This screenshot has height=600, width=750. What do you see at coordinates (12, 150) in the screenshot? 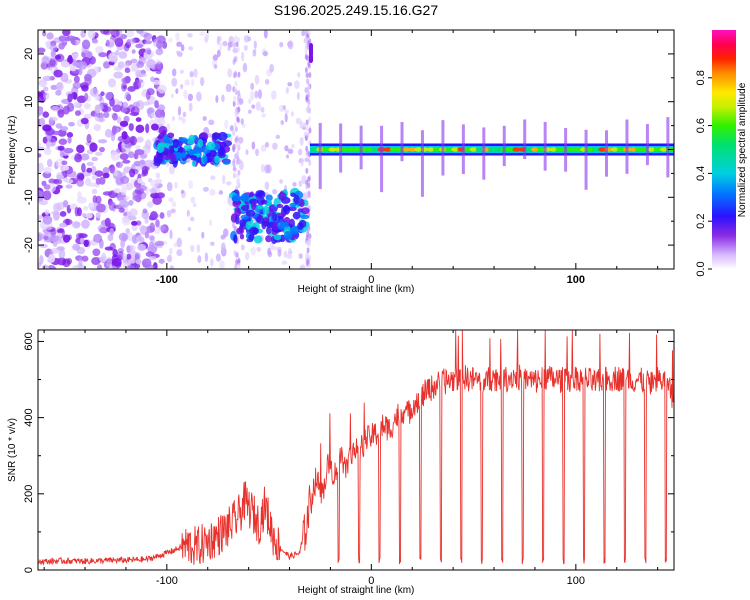
I see `spectrogram-y-axis-label: Frequency (Hz)` at bounding box center [12, 150].